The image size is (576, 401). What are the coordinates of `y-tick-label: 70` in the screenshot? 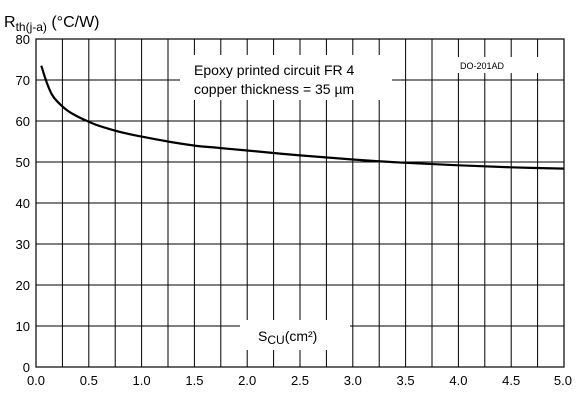 It's located at (23, 80).